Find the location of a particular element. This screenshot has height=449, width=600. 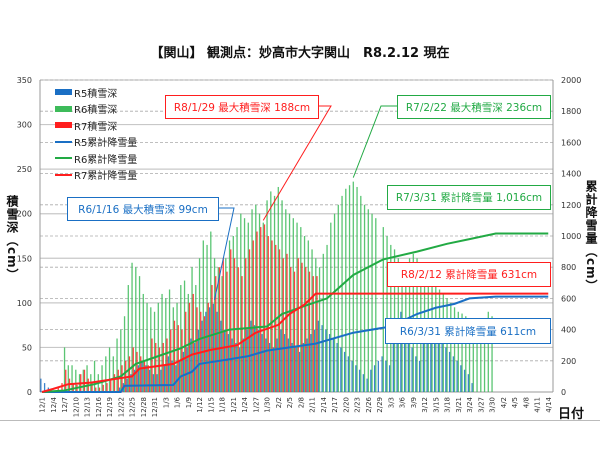

legend-item: R6積雪深 is located at coordinates (96, 109).